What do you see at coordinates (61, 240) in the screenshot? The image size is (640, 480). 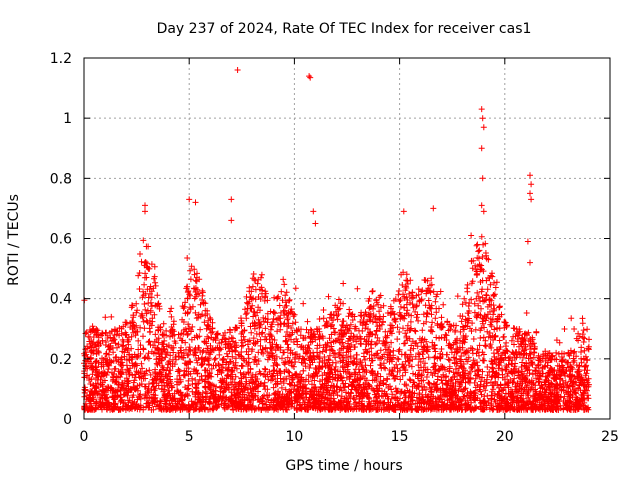 I see `y-tick-label: 0.6` at bounding box center [61, 240].